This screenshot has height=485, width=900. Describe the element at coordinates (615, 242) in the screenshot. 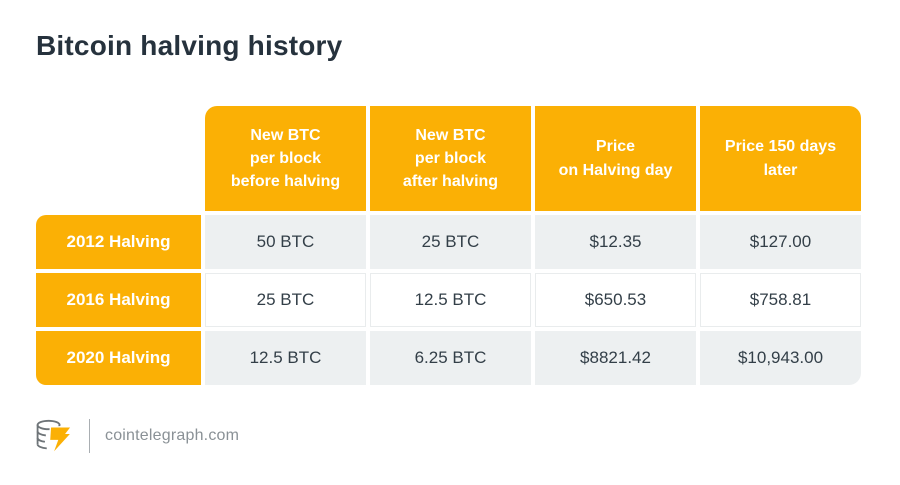

I see `cell-2012-price-day: $12.35` at that location.